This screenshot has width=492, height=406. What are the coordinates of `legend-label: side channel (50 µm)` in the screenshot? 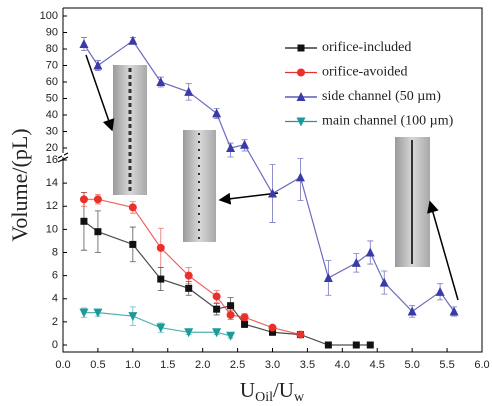 It's located at (381, 96).